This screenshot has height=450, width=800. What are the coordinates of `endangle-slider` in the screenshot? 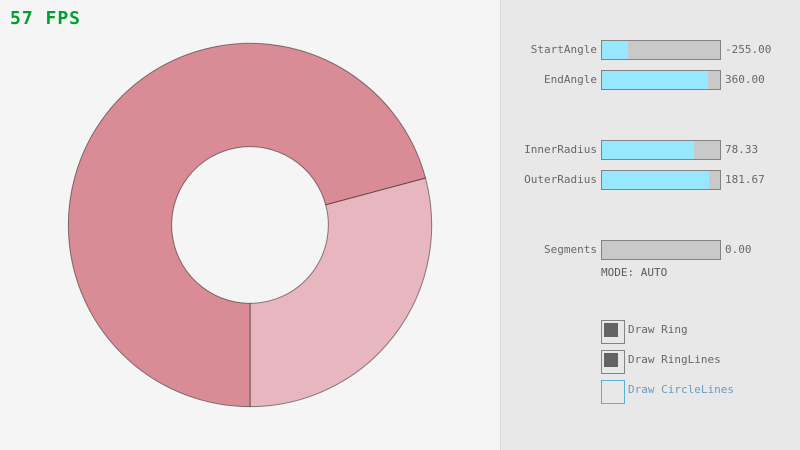 It's located at (661, 80).